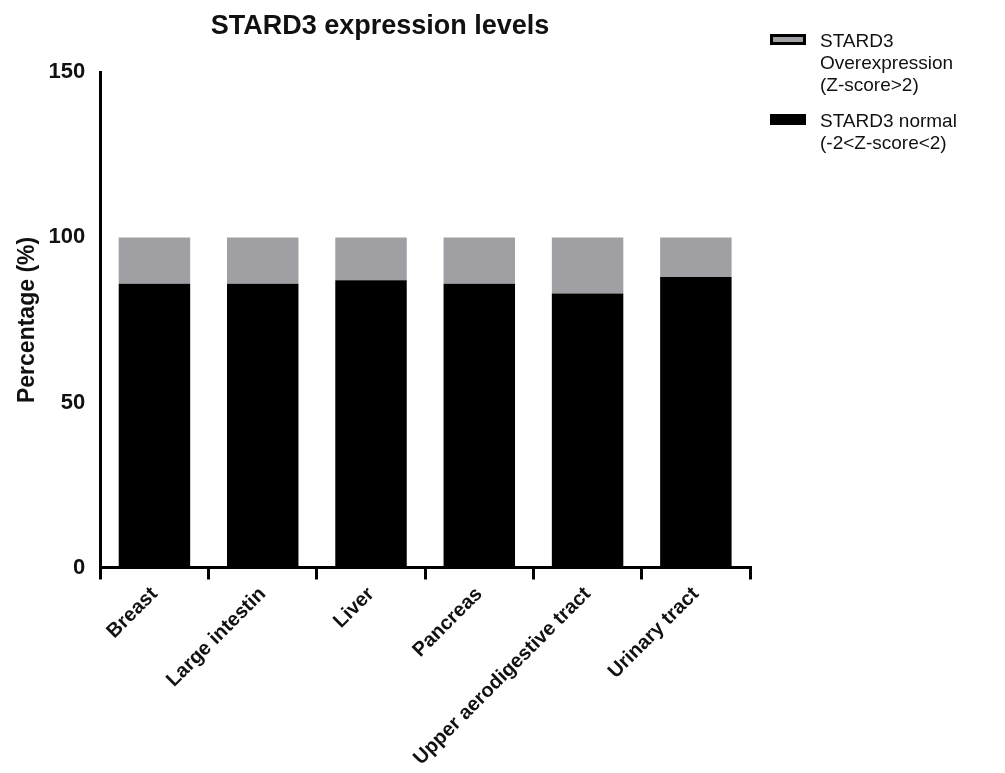 The image size is (1005, 773). Describe the element at coordinates (67, 71) in the screenshot. I see `y-tick-label: 150` at that location.